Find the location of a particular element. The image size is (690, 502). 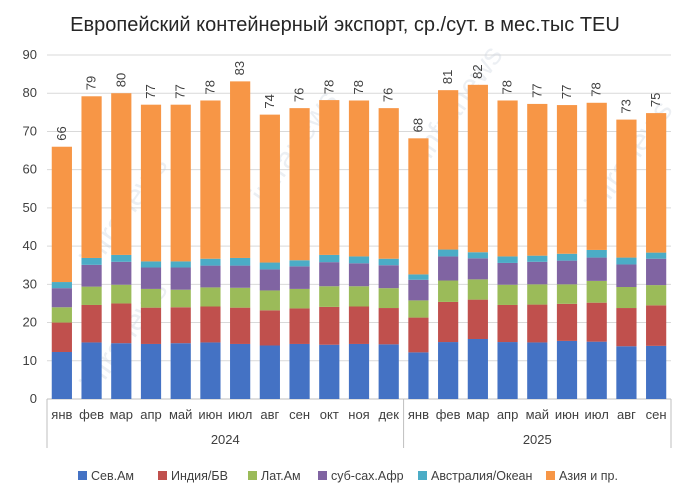

y-tick-label: 50 is located at coordinates (30, 207).